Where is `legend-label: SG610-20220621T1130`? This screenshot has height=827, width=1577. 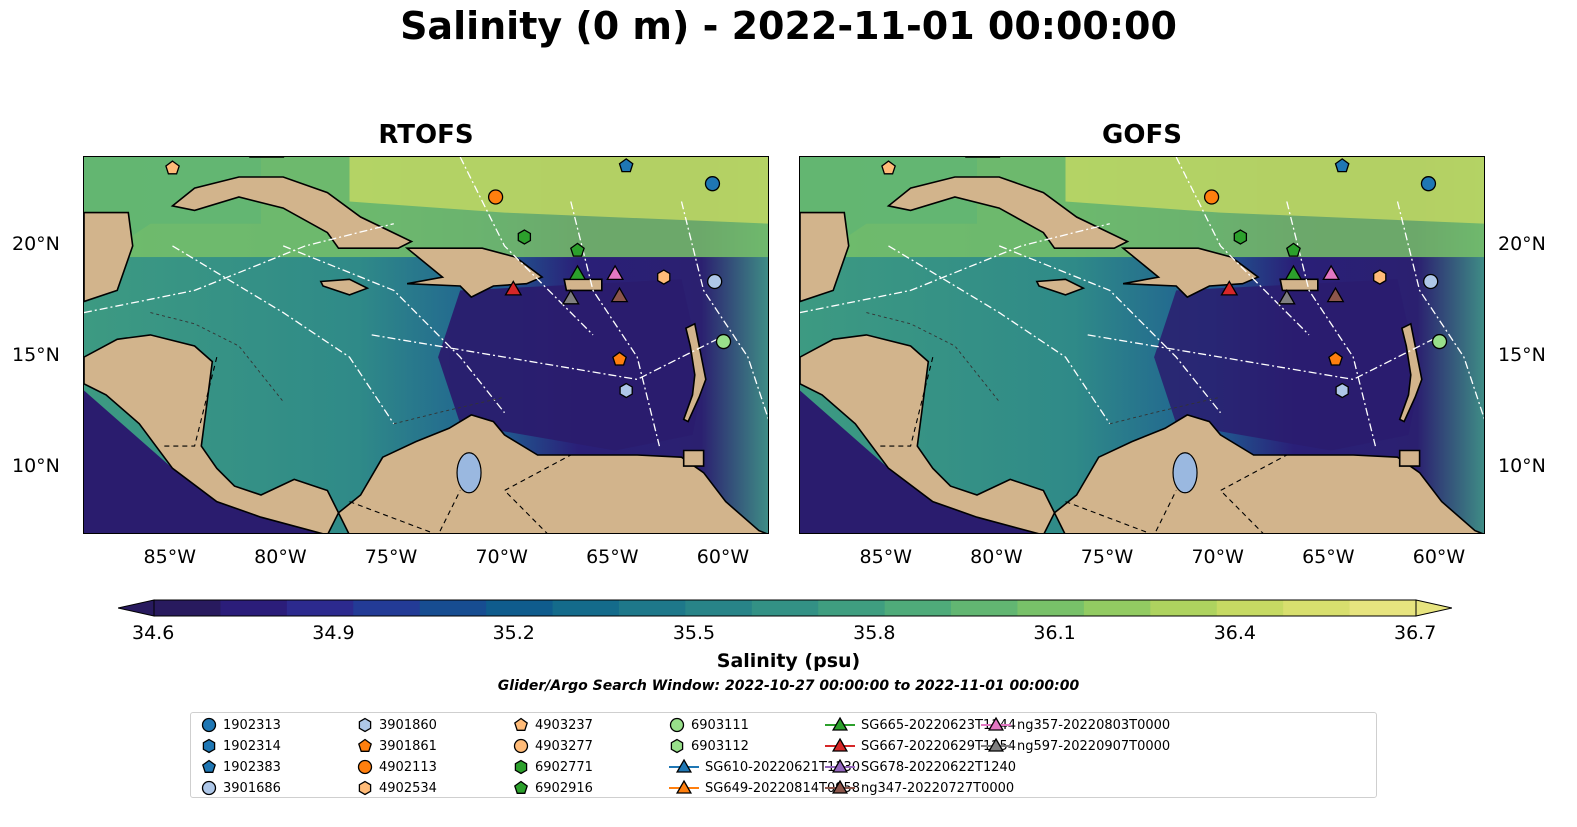 legend-label: SG610-20220621T1130 is located at coordinates (783, 767).